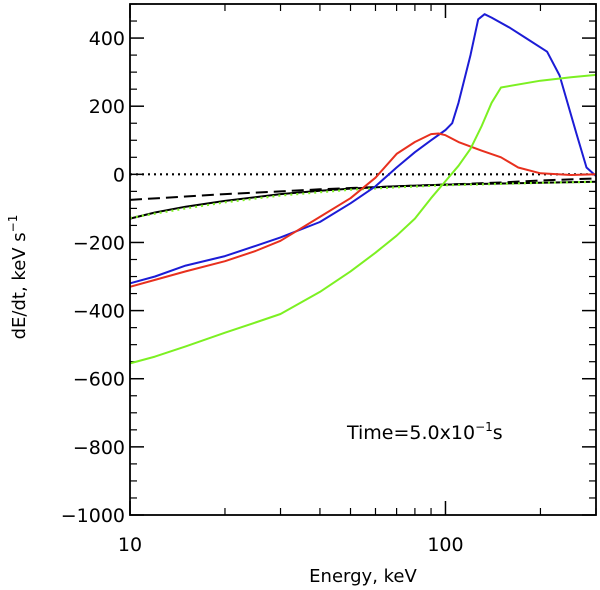  Describe the element at coordinates (445, 545) in the screenshot. I see `x-tick-label: 100` at that location.